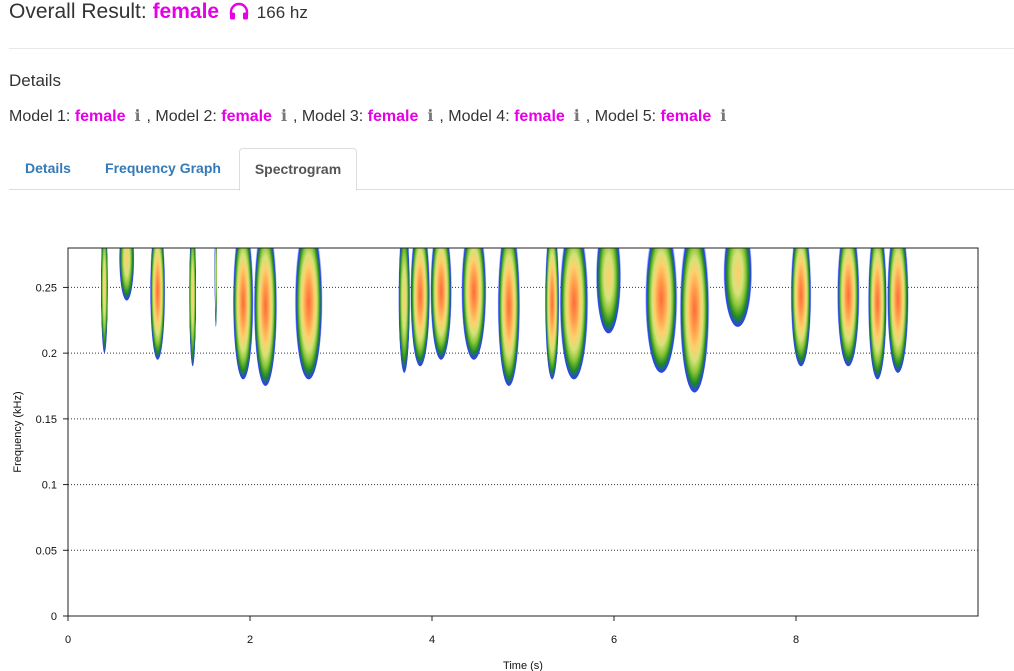 Image resolution: width=1014 pixels, height=671 pixels. I want to click on model-label: Model 2:, so click(186, 116).